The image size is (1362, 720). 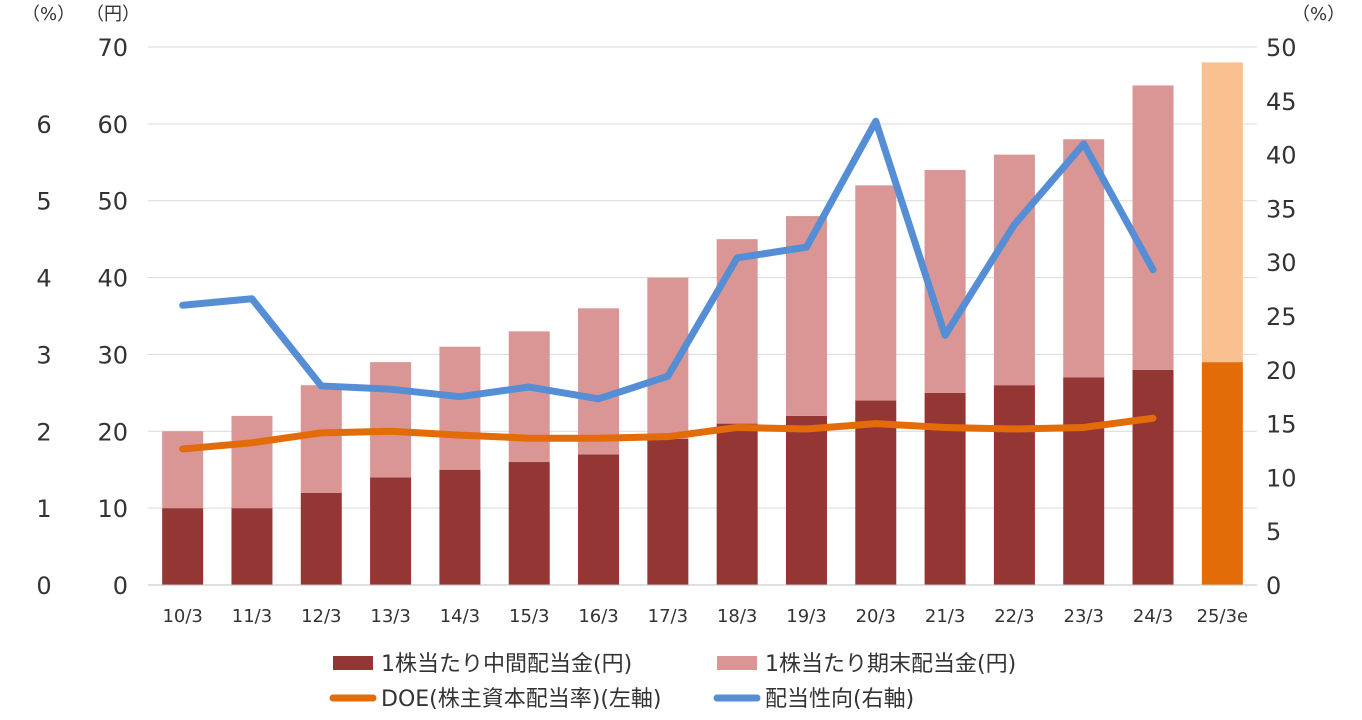 I want to click on yen-tick-label: 40, so click(x=112, y=279).